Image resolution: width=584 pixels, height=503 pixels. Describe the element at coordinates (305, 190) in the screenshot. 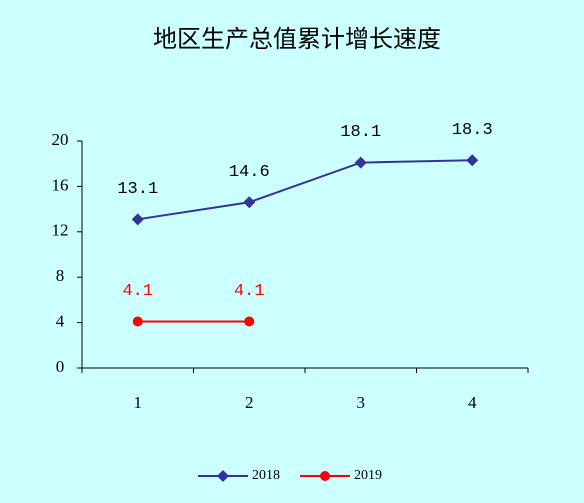

I see `series-line` at that location.